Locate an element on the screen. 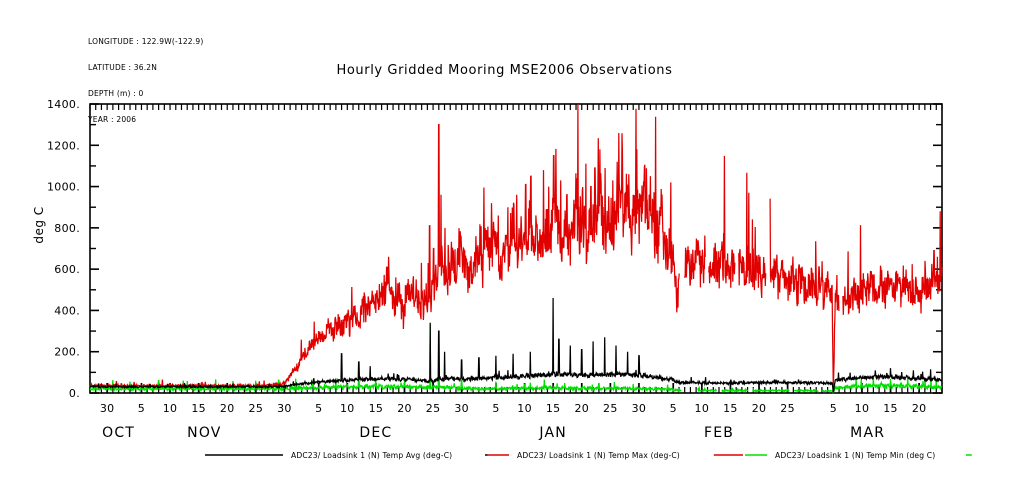 This screenshot has height=504, width=1009. x-axis-month-label: OCT is located at coordinates (118, 433).